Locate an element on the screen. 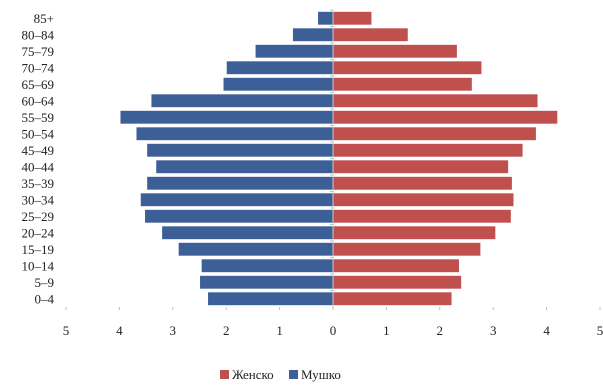 This screenshot has width=603, height=390. legend-label-female: Женско is located at coordinates (253, 374).